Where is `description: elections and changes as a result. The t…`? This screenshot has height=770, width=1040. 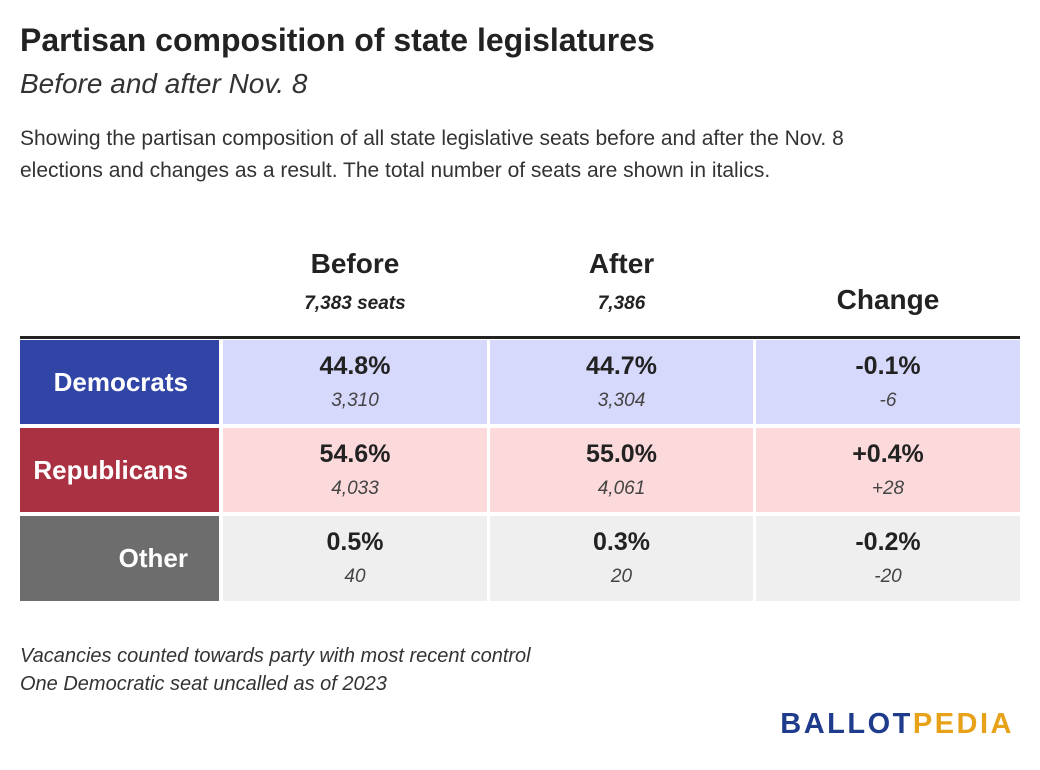
description: elections and changes as a result. The t… is located at coordinates (395, 170).